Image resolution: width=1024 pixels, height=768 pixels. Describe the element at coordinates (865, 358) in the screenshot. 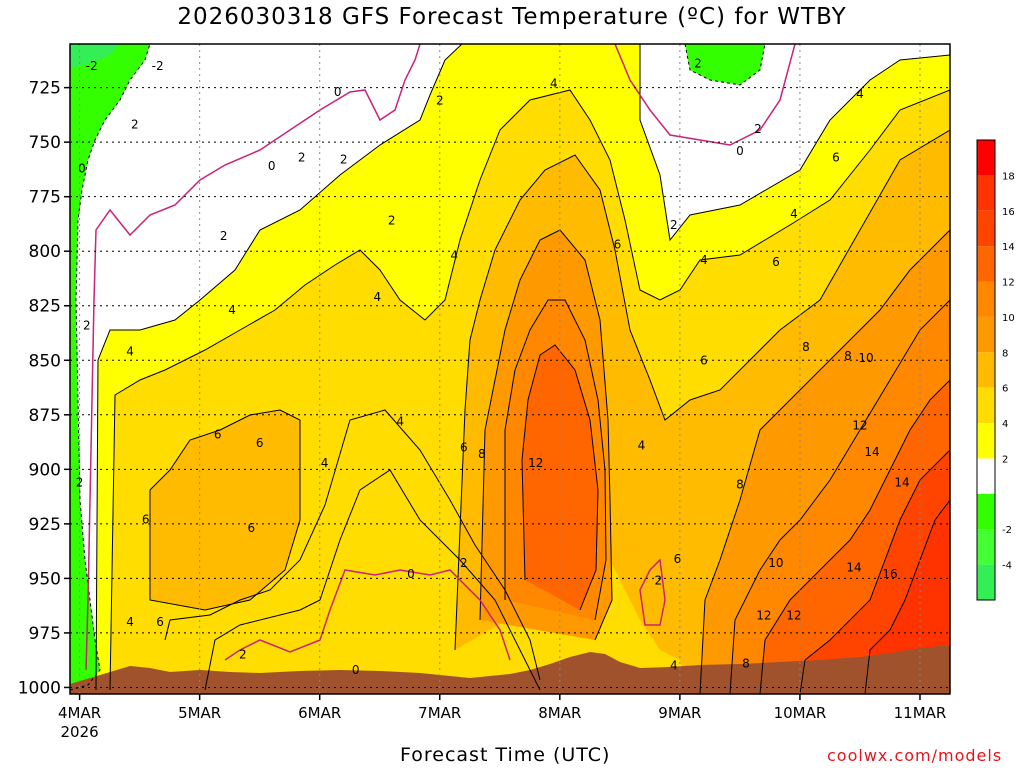

I see `contour-label: 10` at that location.